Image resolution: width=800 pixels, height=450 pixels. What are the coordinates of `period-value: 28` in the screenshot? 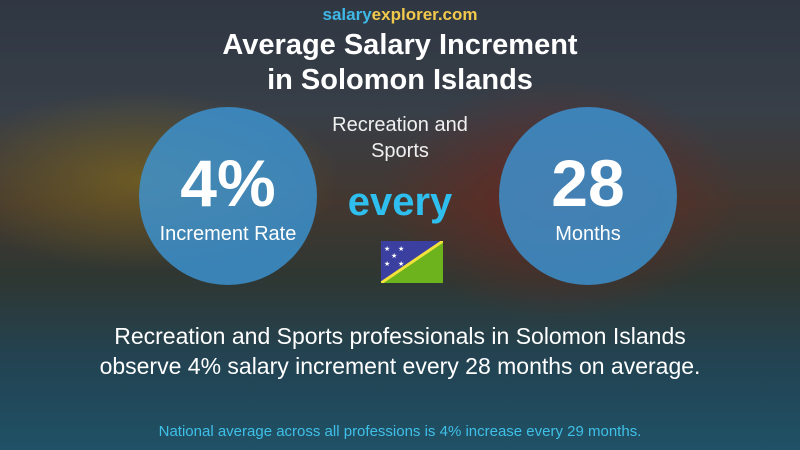 It's located at (588, 183).